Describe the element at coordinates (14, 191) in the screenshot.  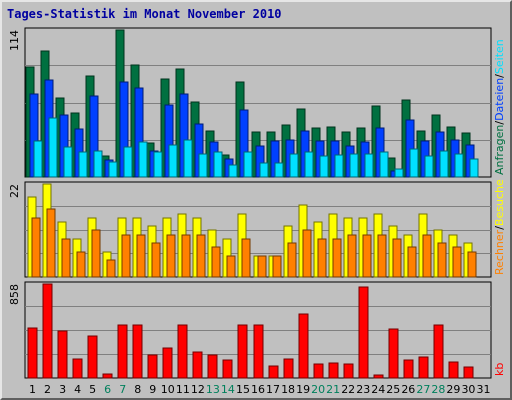
I see `y-max-label-visits: 22` at that location.